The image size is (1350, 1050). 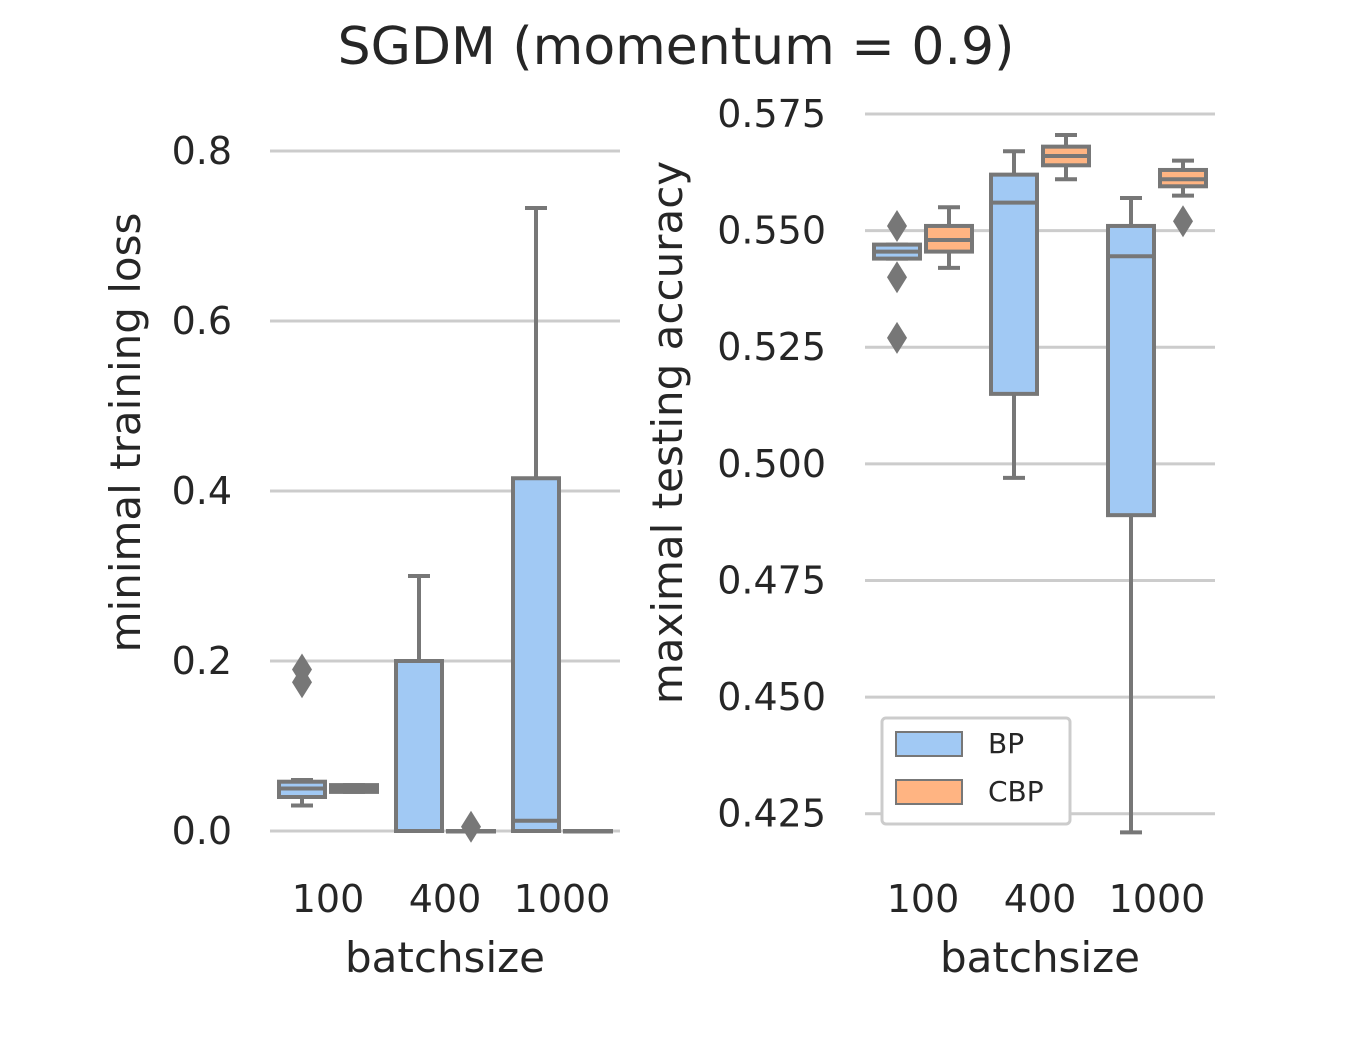 What do you see at coordinates (976, 771) in the screenshot?
I see `legend: BP CBP` at bounding box center [976, 771].